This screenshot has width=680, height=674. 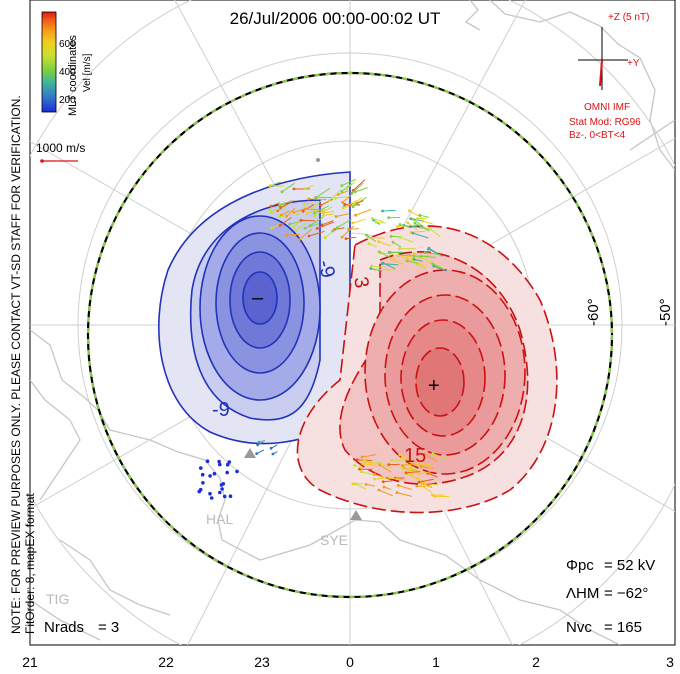 I want to click on station-sye-marker, so click(x=356, y=515).